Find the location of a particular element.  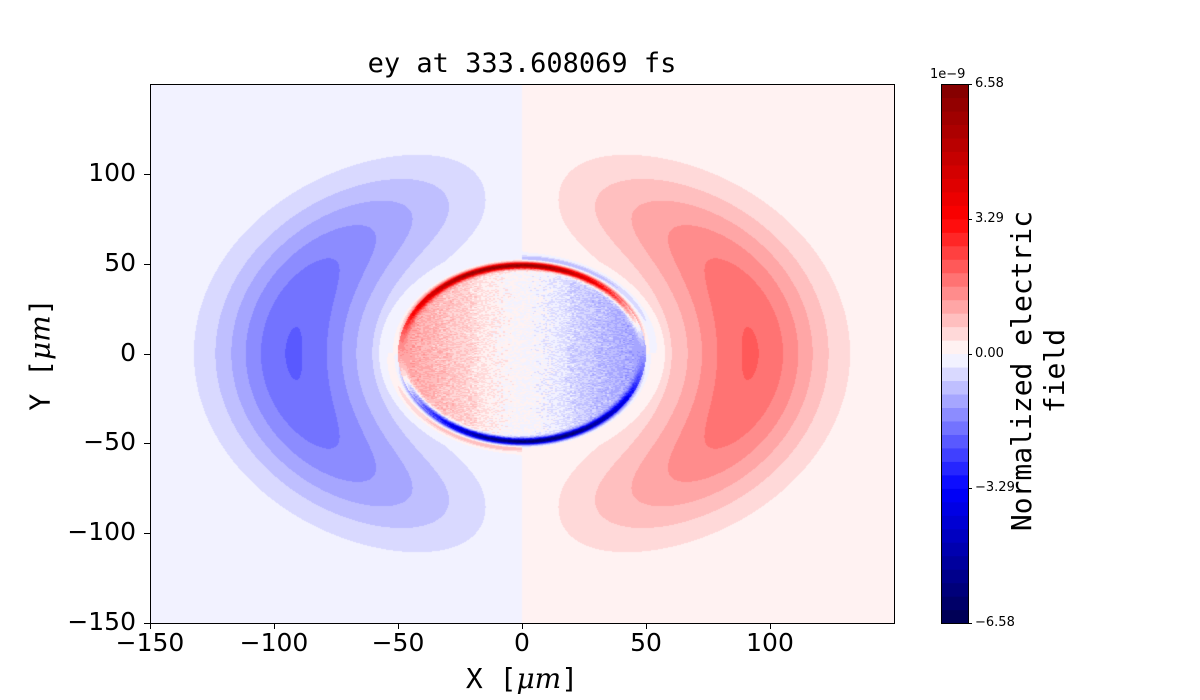

chart-title: ey at 333.608069 fs is located at coordinates (522, 63).